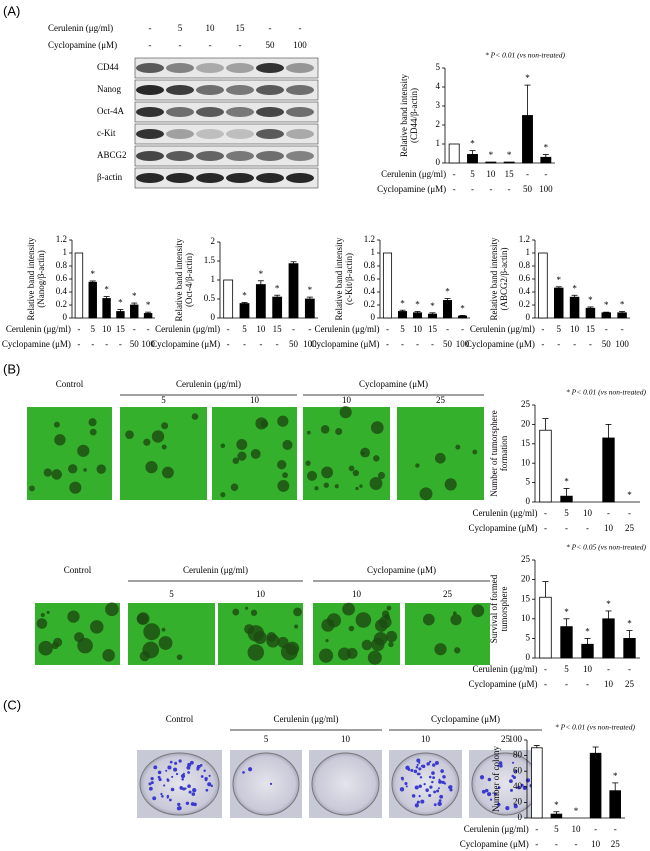  Describe the element at coordinates (357, 594) in the screenshot. I see `image-sublabel: 10` at that location.